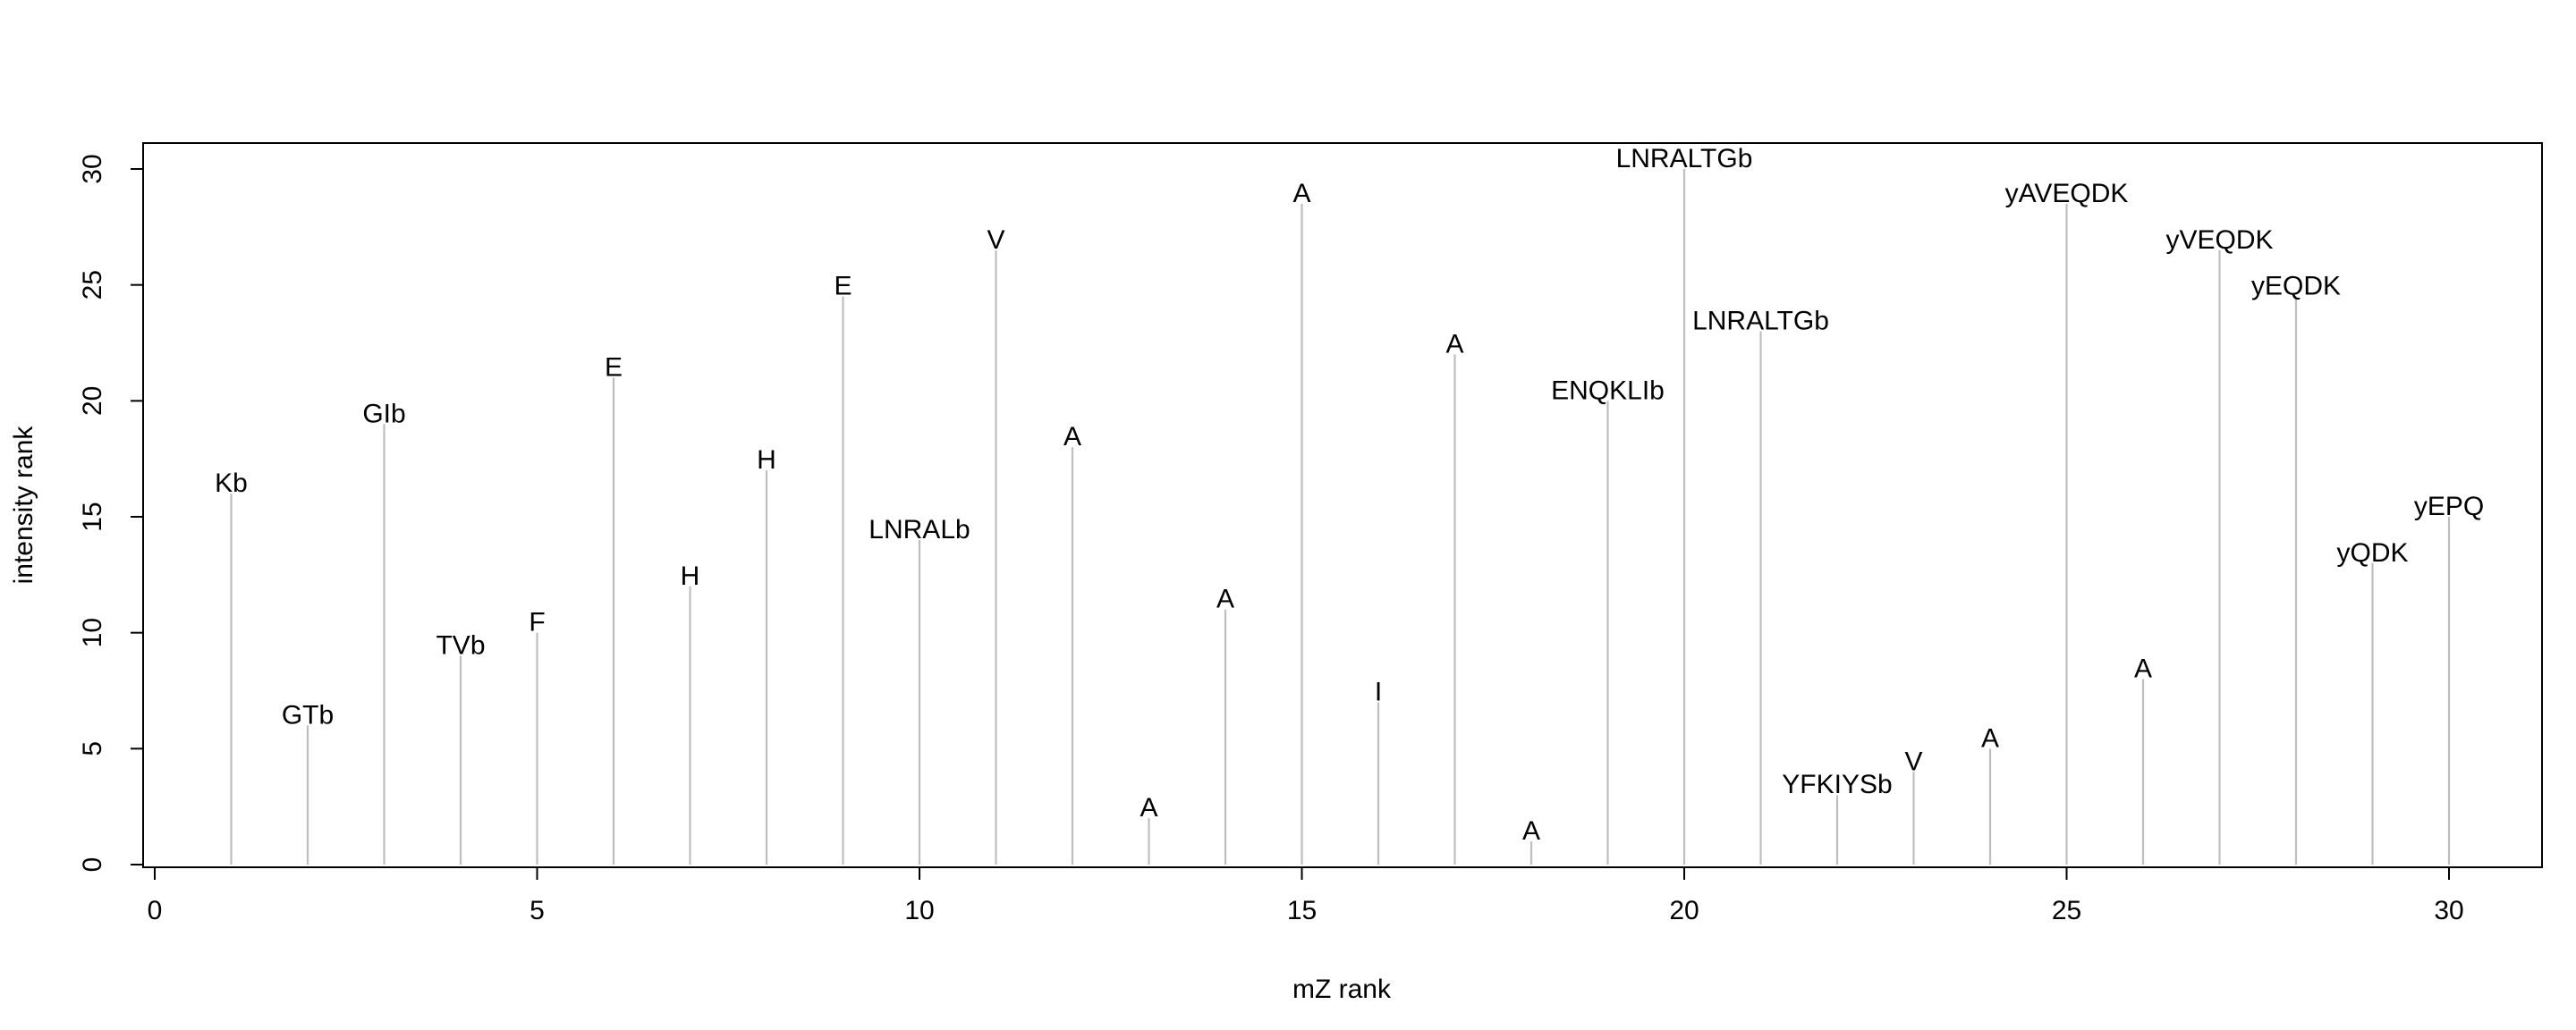 This screenshot has width=2576, height=1030. What do you see at coordinates (2448, 910) in the screenshot?
I see `x-tick-label: 30` at bounding box center [2448, 910].